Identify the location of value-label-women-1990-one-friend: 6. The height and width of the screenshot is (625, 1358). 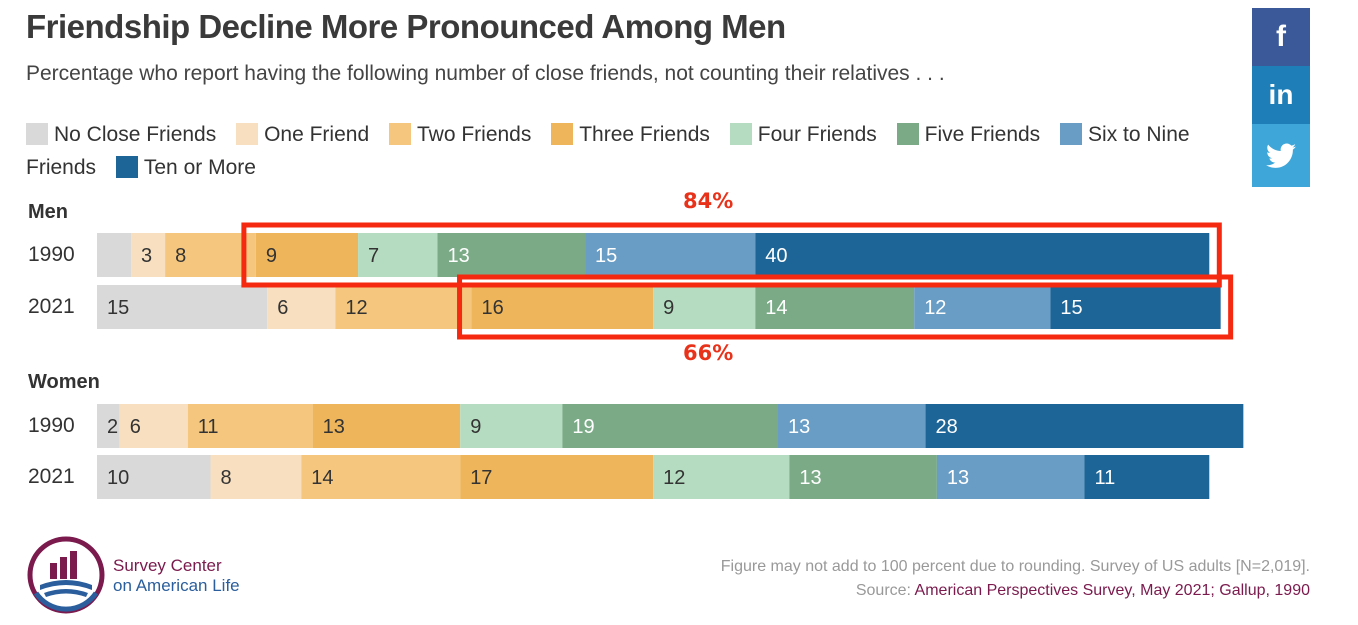
(135, 427).